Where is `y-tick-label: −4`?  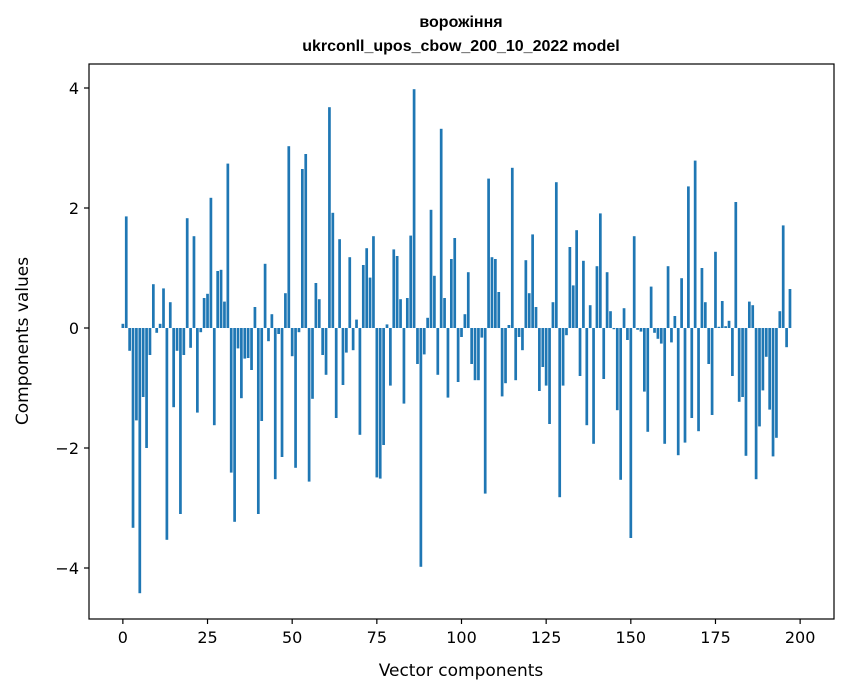 y-tick-label: −4 is located at coordinates (67, 568).